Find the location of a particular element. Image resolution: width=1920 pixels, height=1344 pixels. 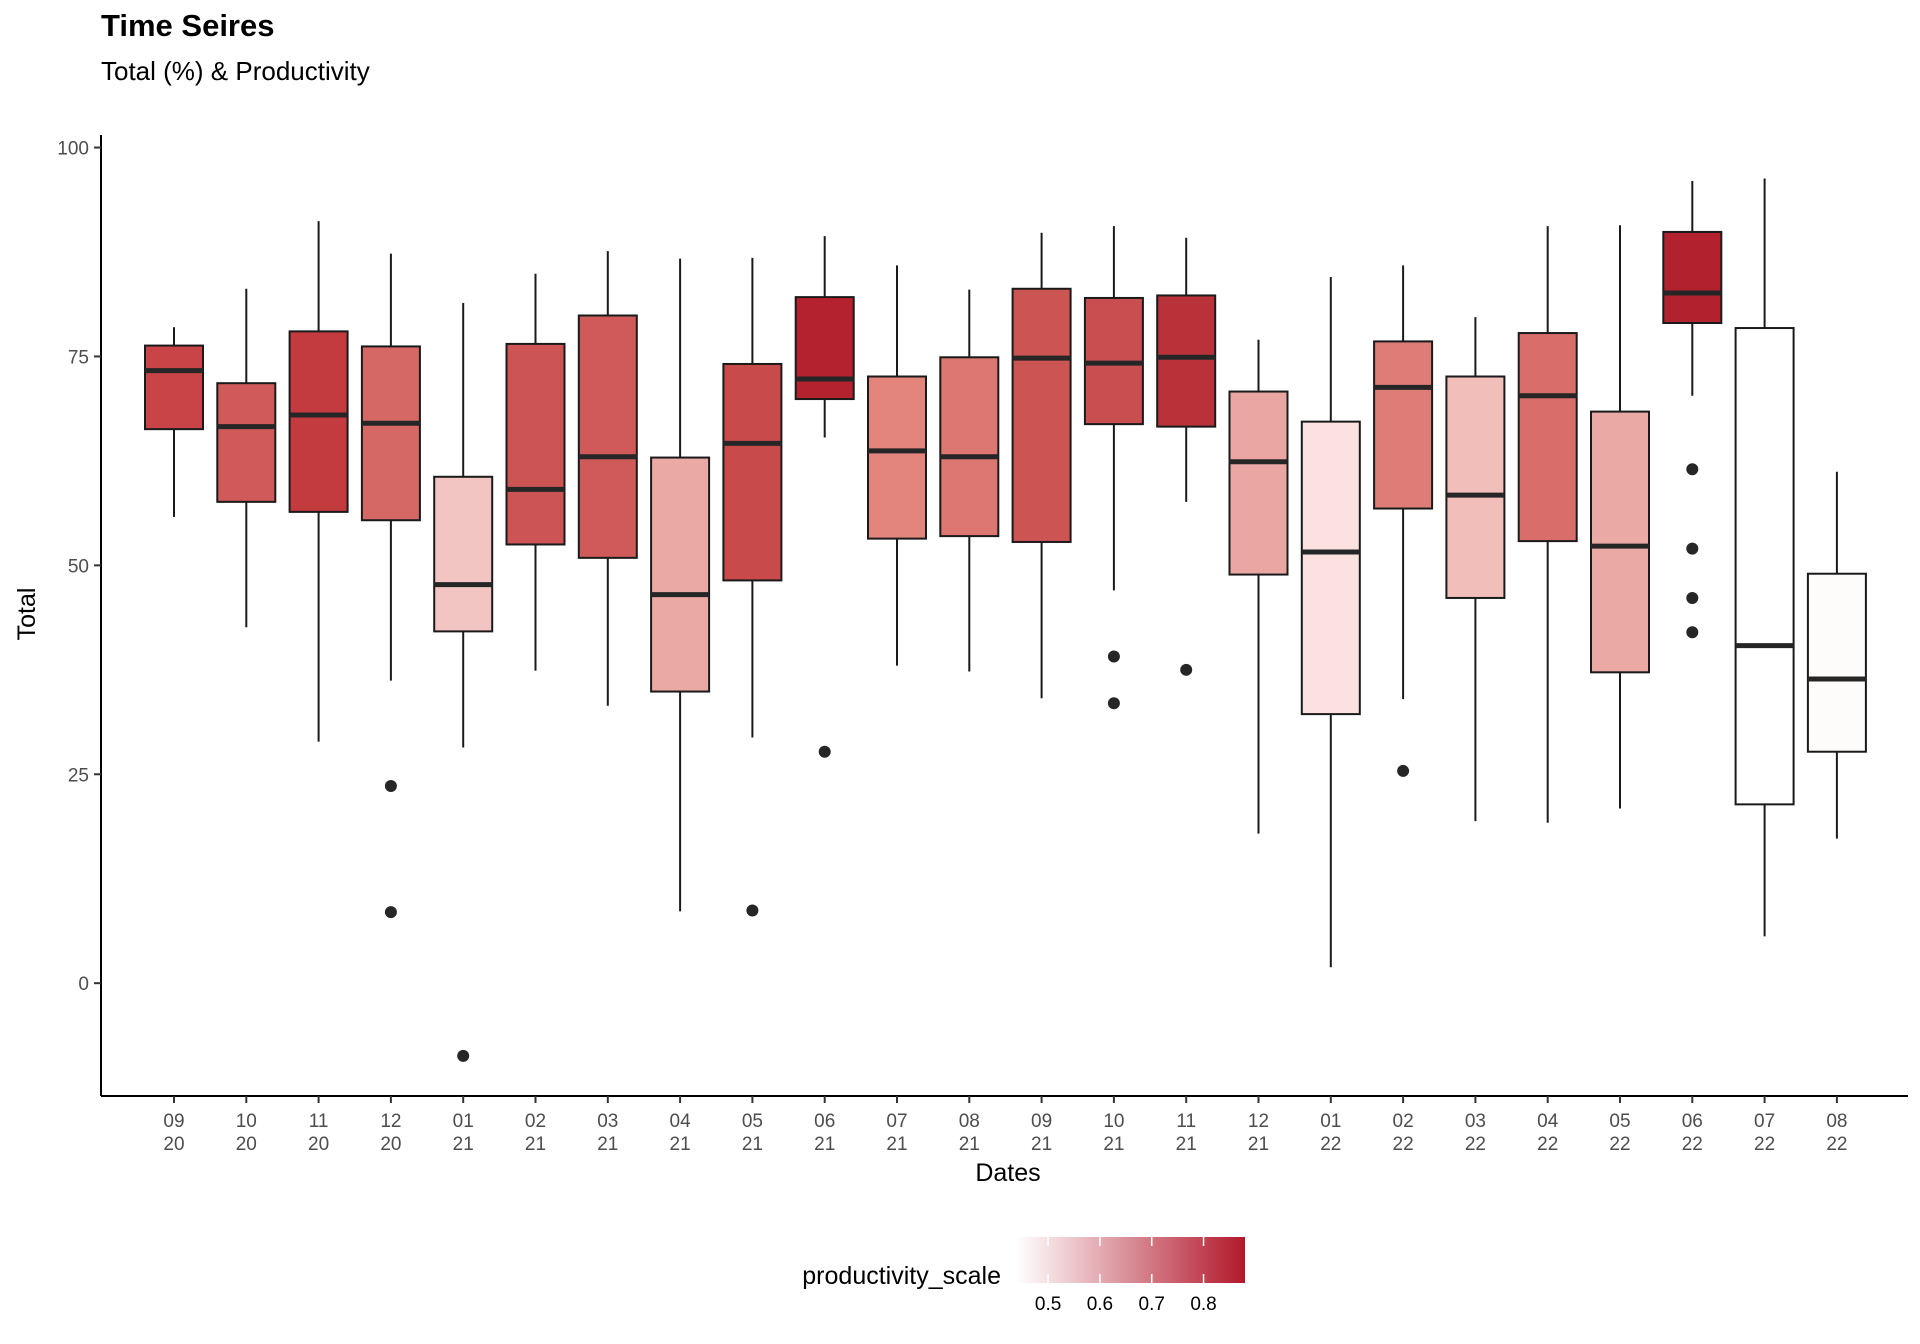

y-tick-label: 0 is located at coordinates (83, 984).